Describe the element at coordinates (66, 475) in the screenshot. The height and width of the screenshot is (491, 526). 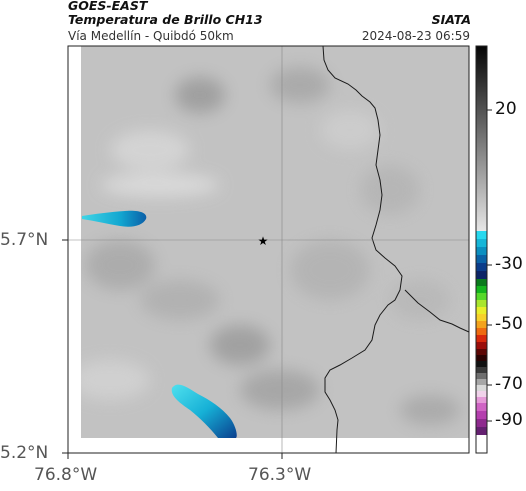
I see `lon-label-76-8: 76.8°W` at that location.